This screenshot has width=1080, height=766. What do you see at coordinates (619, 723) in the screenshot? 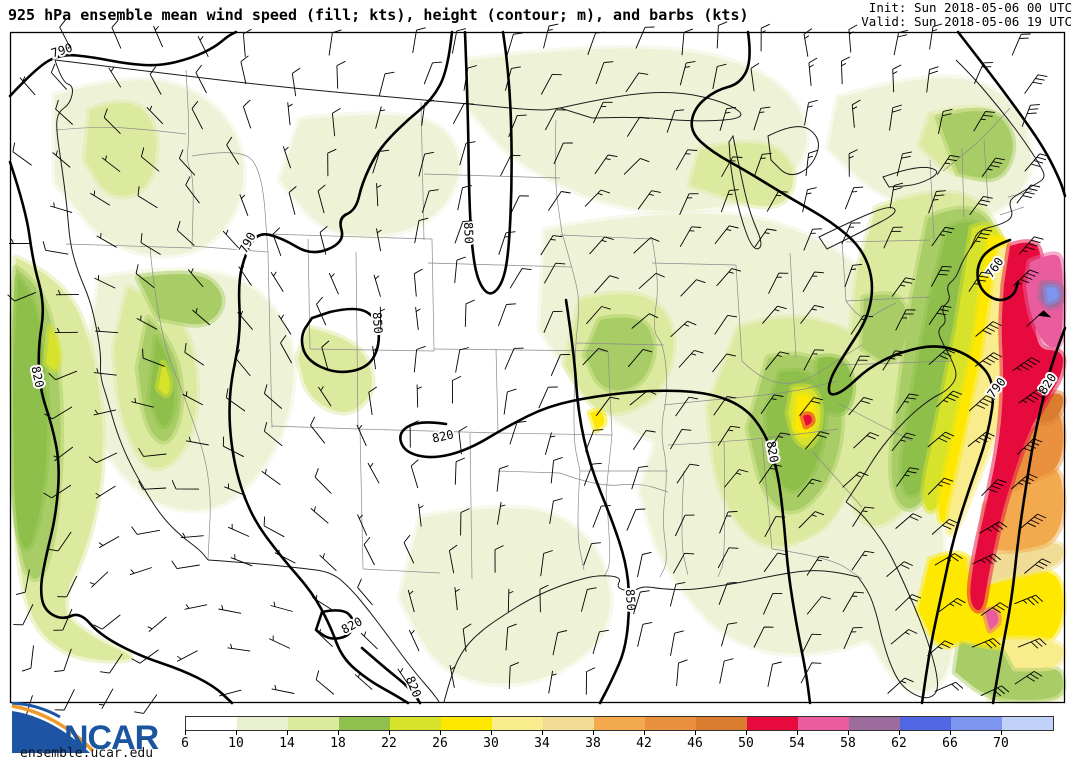
I see `wind-speed-colorbar` at bounding box center [619, 723].